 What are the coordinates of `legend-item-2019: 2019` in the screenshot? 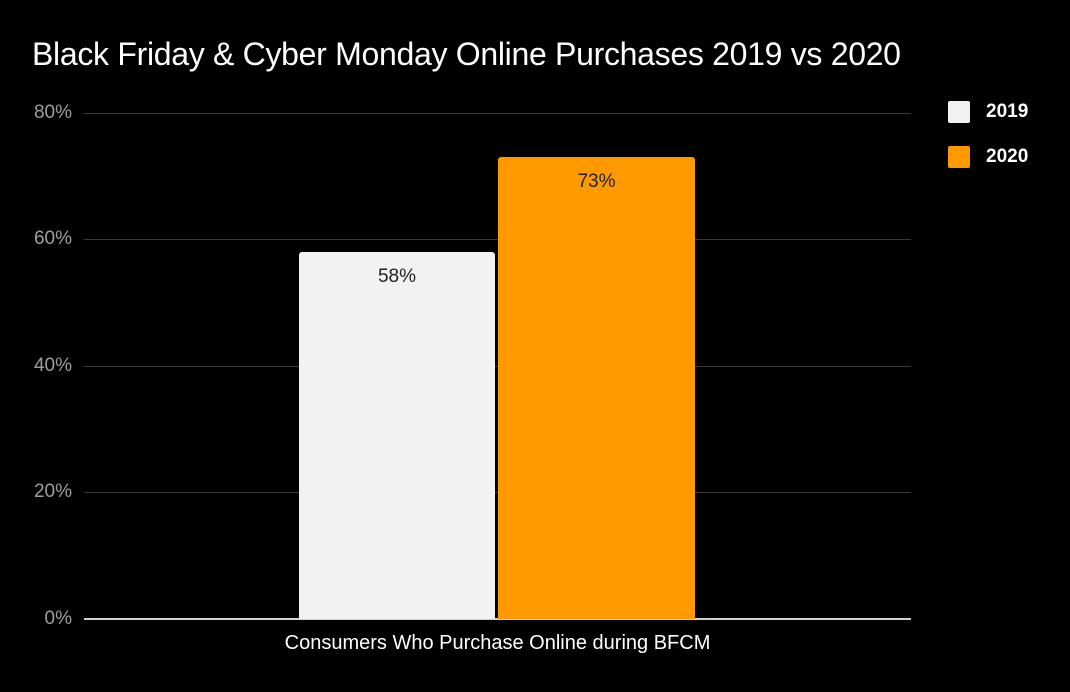 It's located at (988, 111).